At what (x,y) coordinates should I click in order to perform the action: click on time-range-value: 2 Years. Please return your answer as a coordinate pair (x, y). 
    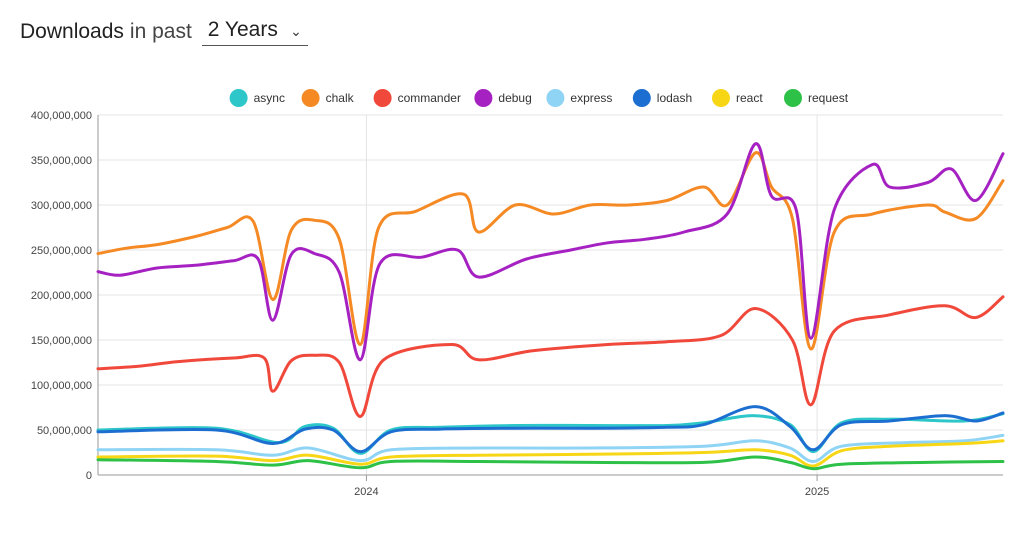
    Looking at the image, I should click on (242, 29).